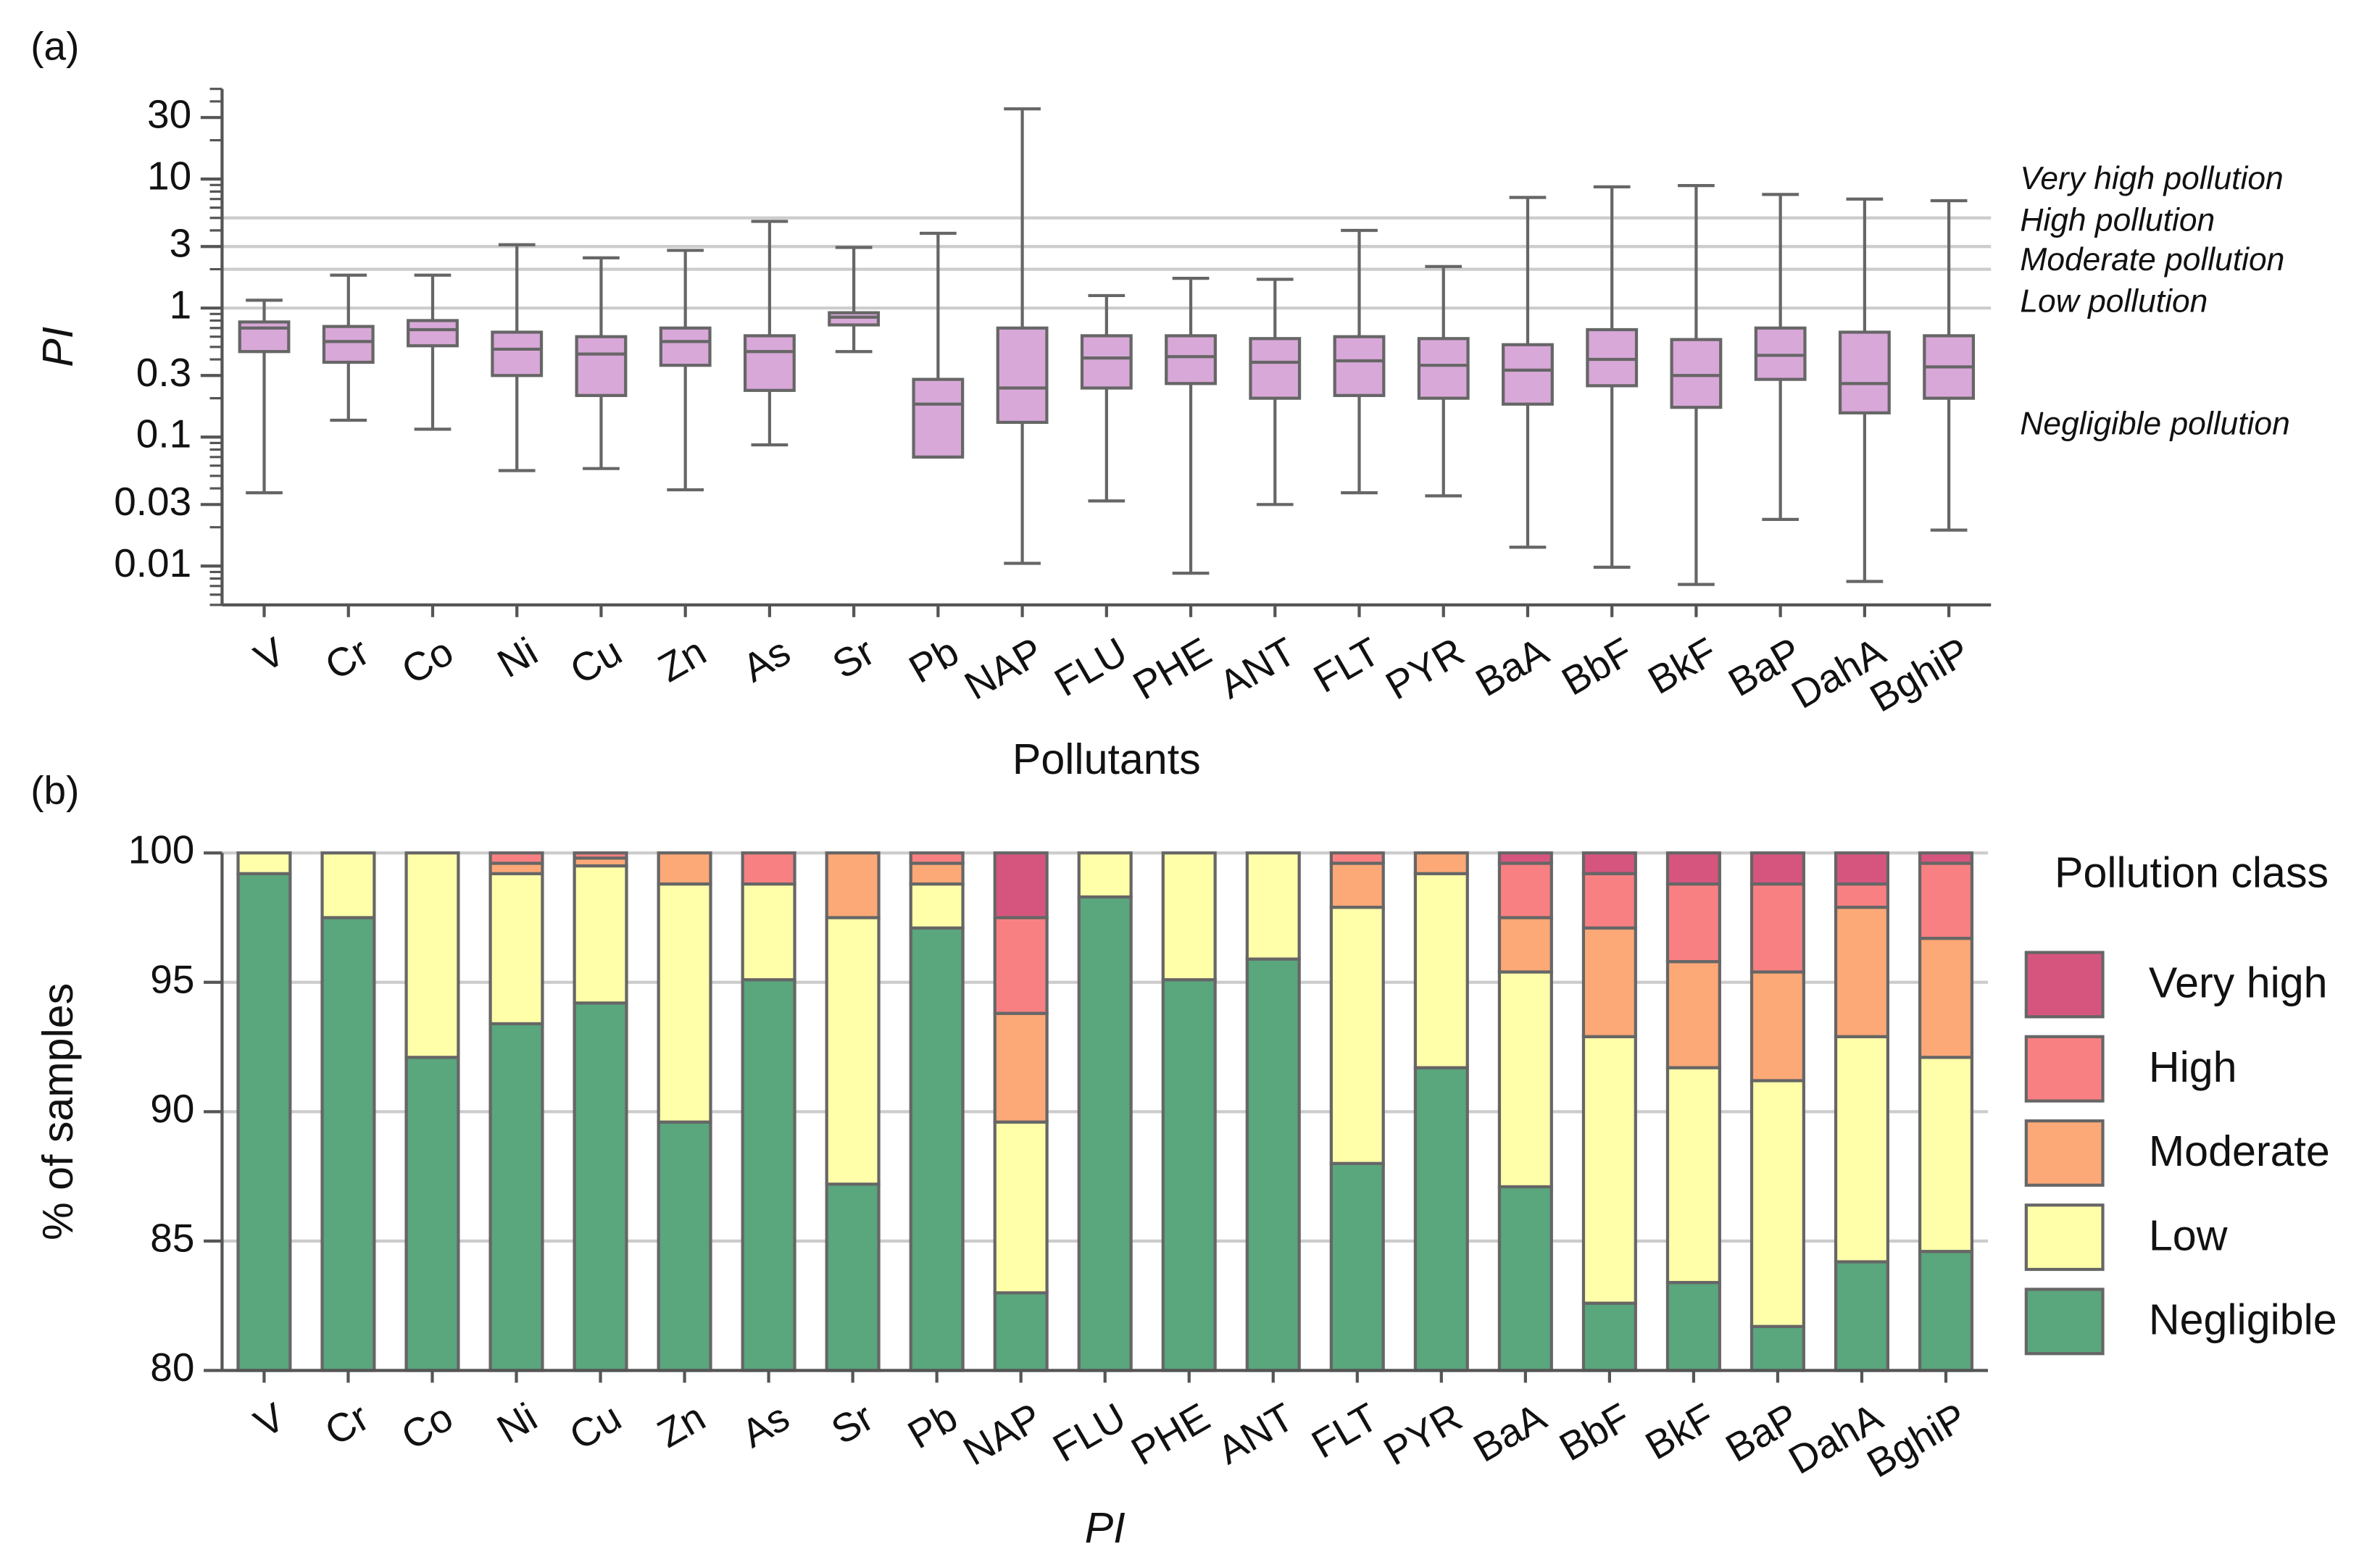 The width and height of the screenshot is (2380, 1565). Describe the element at coordinates (169, 176) in the screenshot. I see `y-tick-label: 10` at that location.